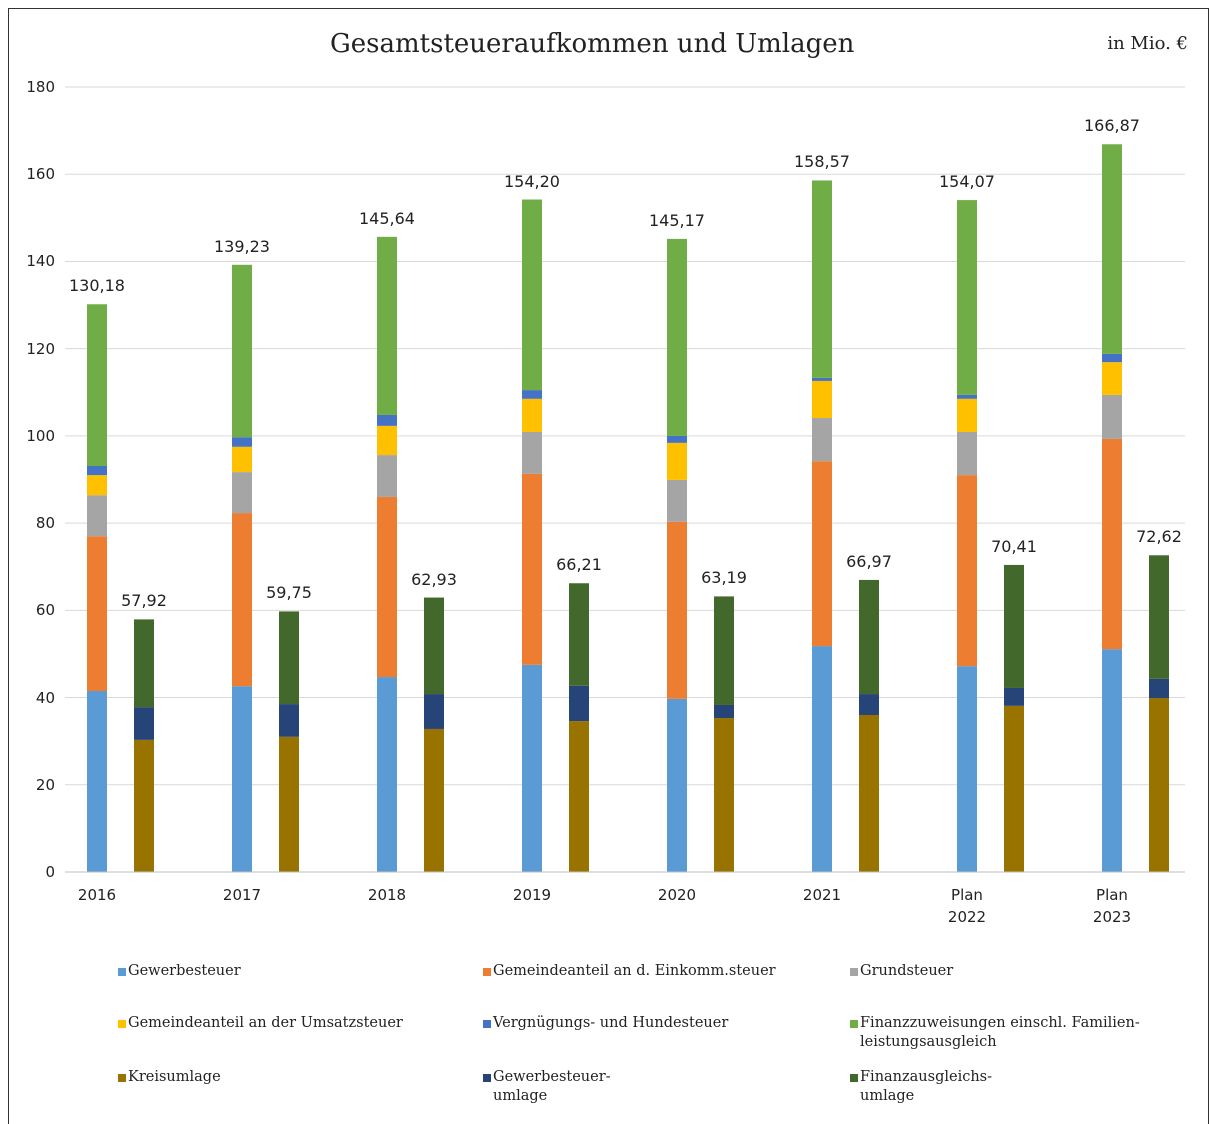  Describe the element at coordinates (97, 895) in the screenshot. I see `x-tick-label: 2016` at that location.